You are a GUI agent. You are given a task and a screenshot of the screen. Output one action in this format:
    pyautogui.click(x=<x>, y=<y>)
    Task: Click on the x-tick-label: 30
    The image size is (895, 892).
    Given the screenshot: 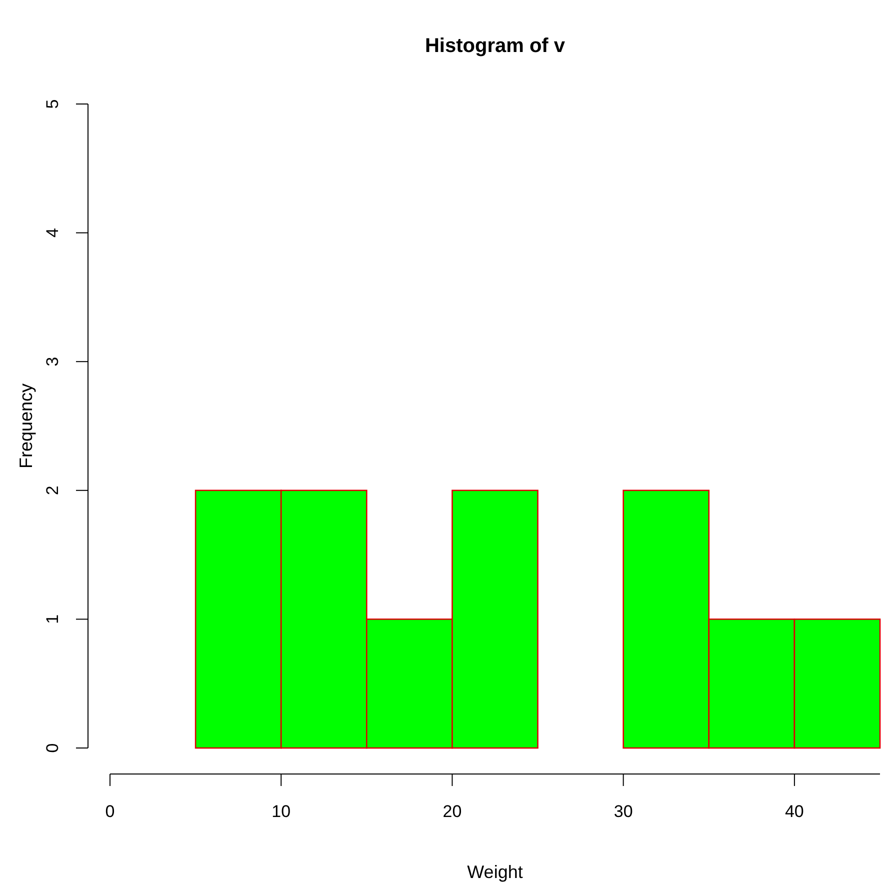 What is the action you would take?
    pyautogui.click(x=623, y=811)
    